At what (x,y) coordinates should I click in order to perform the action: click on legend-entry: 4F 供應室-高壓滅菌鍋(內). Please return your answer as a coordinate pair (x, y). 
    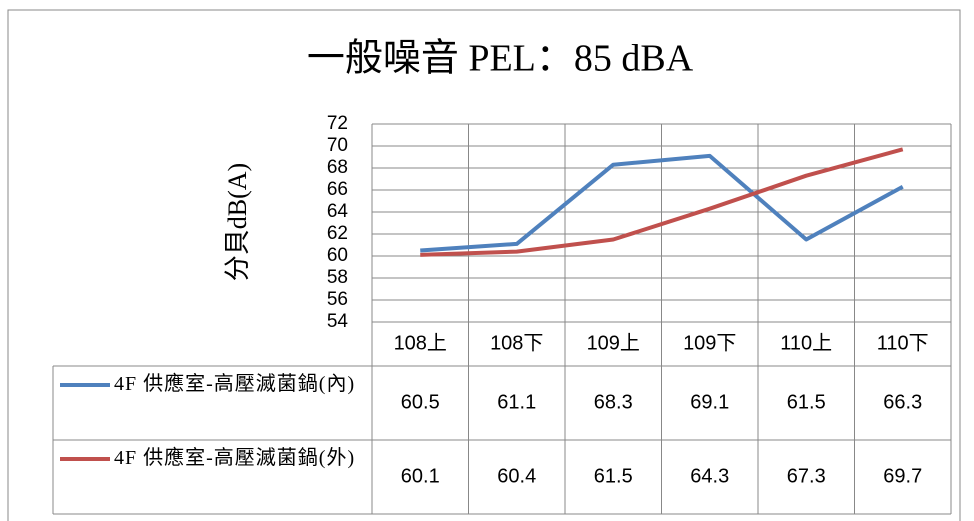
    Looking at the image, I should click on (235, 384).